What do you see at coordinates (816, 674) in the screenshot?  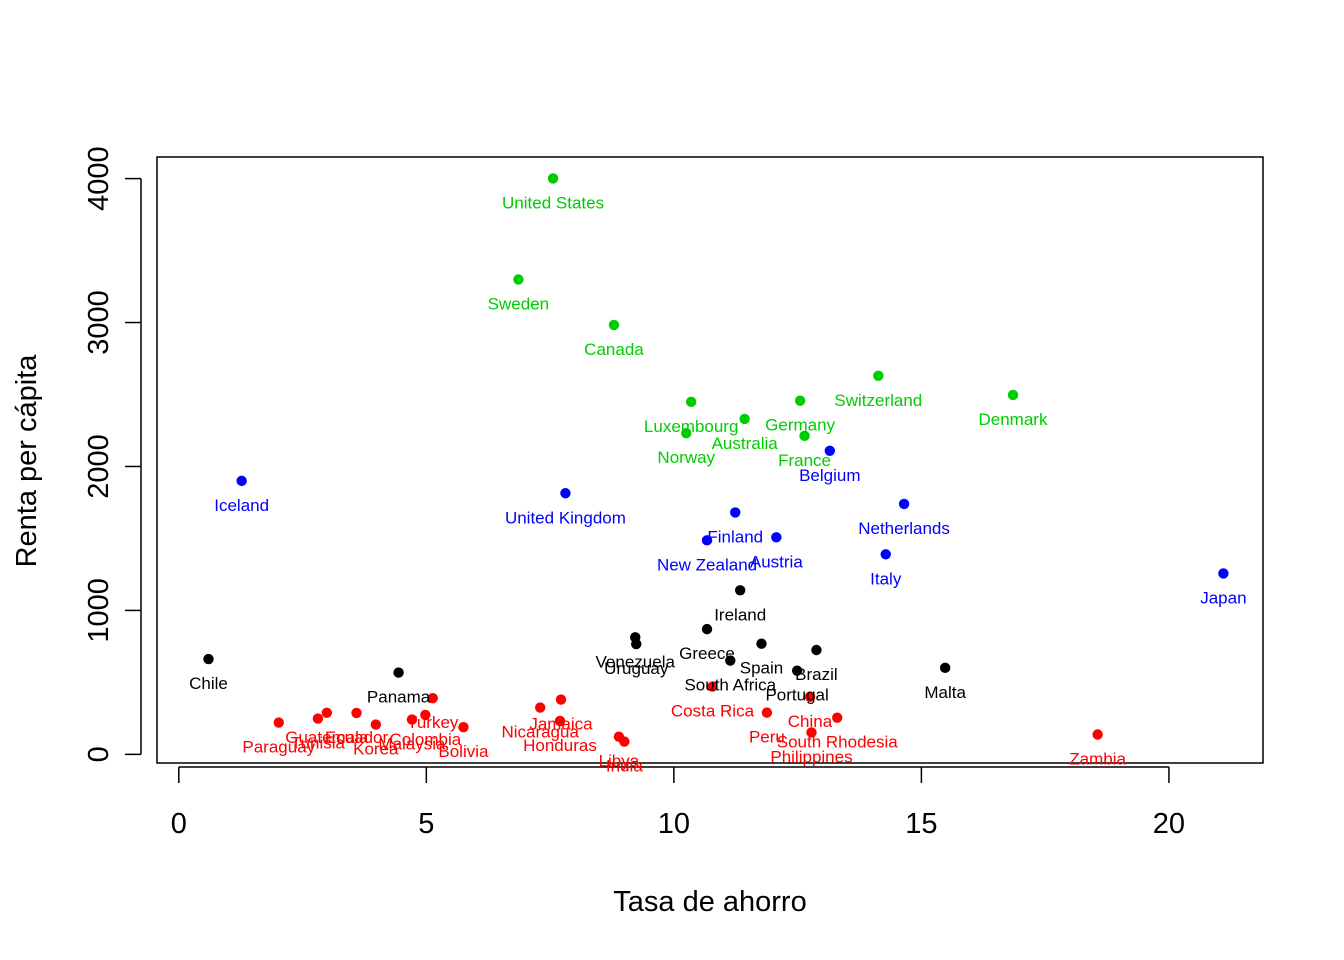 I see `point-label: Brazil` at bounding box center [816, 674].